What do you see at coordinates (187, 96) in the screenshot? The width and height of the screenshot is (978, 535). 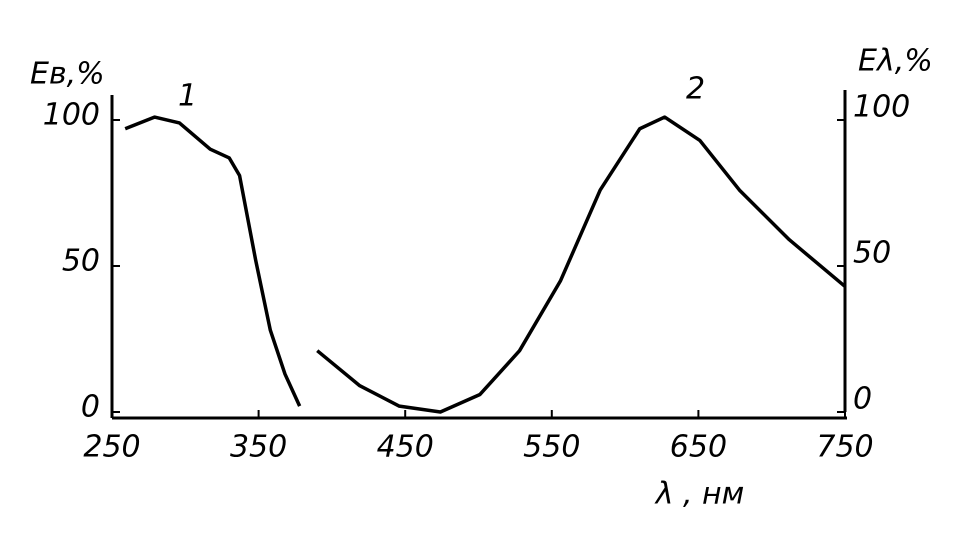 I see `annotation: 1` at bounding box center [187, 96].